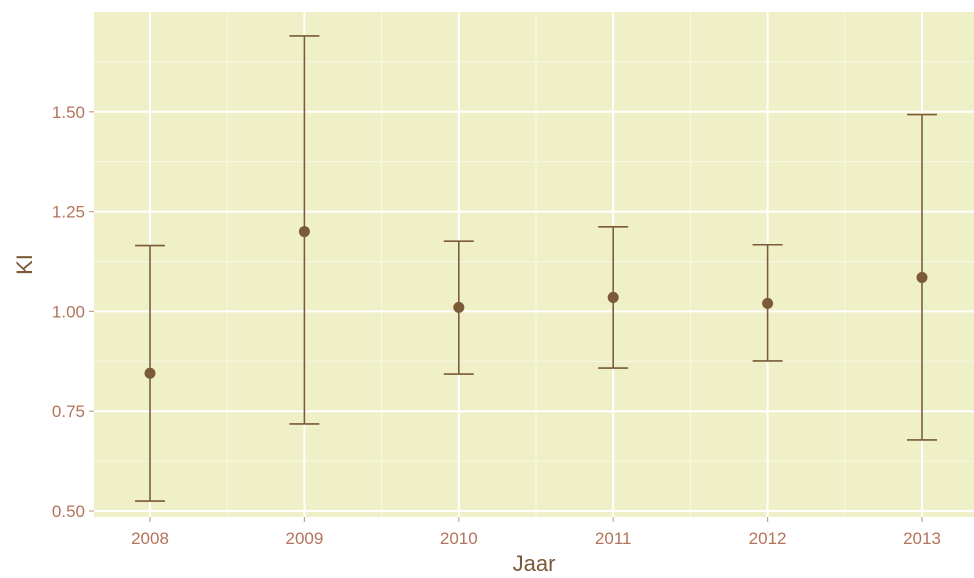  What do you see at coordinates (68, 511) in the screenshot?
I see `y-tick-label: 0.50` at bounding box center [68, 511].